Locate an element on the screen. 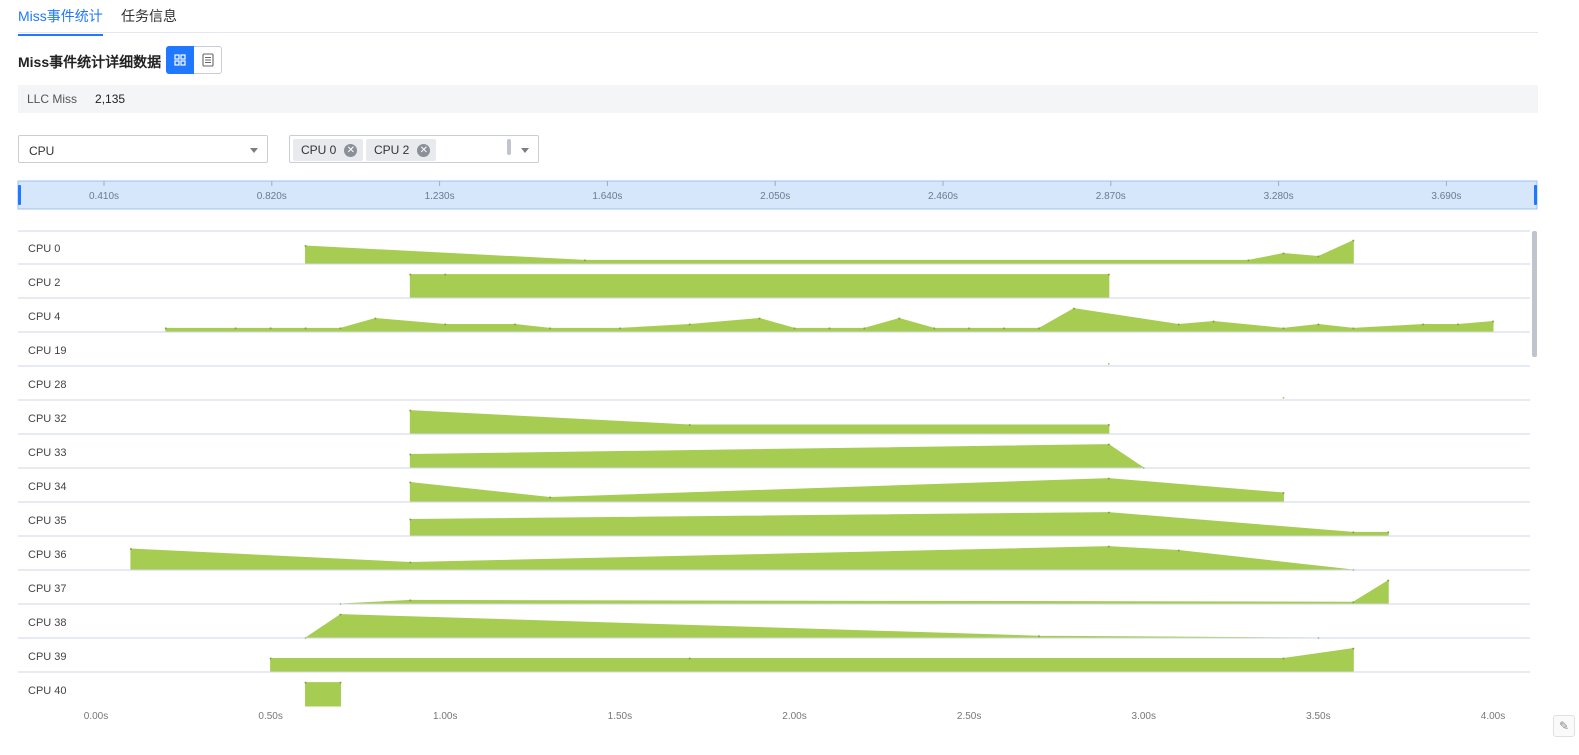 The width and height of the screenshot is (1579, 755). lane-label: CPU 36 is located at coordinates (47, 555).